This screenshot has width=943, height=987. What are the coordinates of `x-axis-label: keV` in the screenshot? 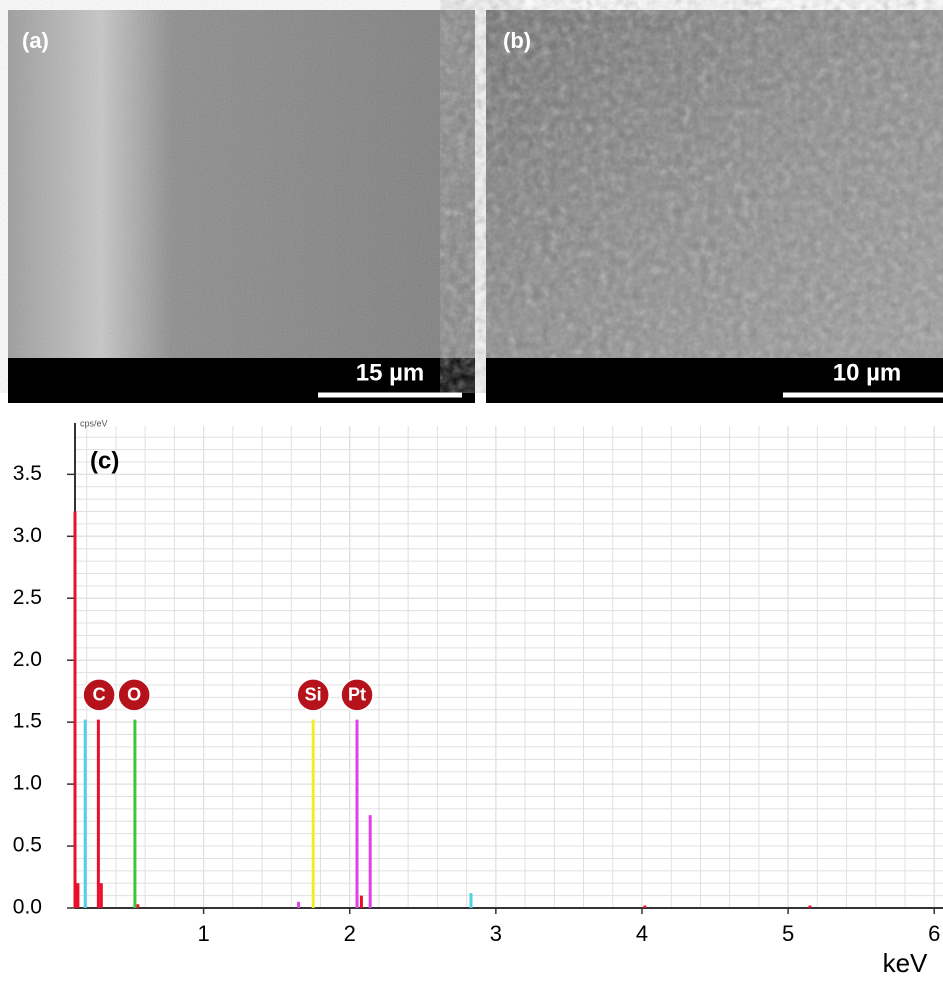 It's located at (905, 963).